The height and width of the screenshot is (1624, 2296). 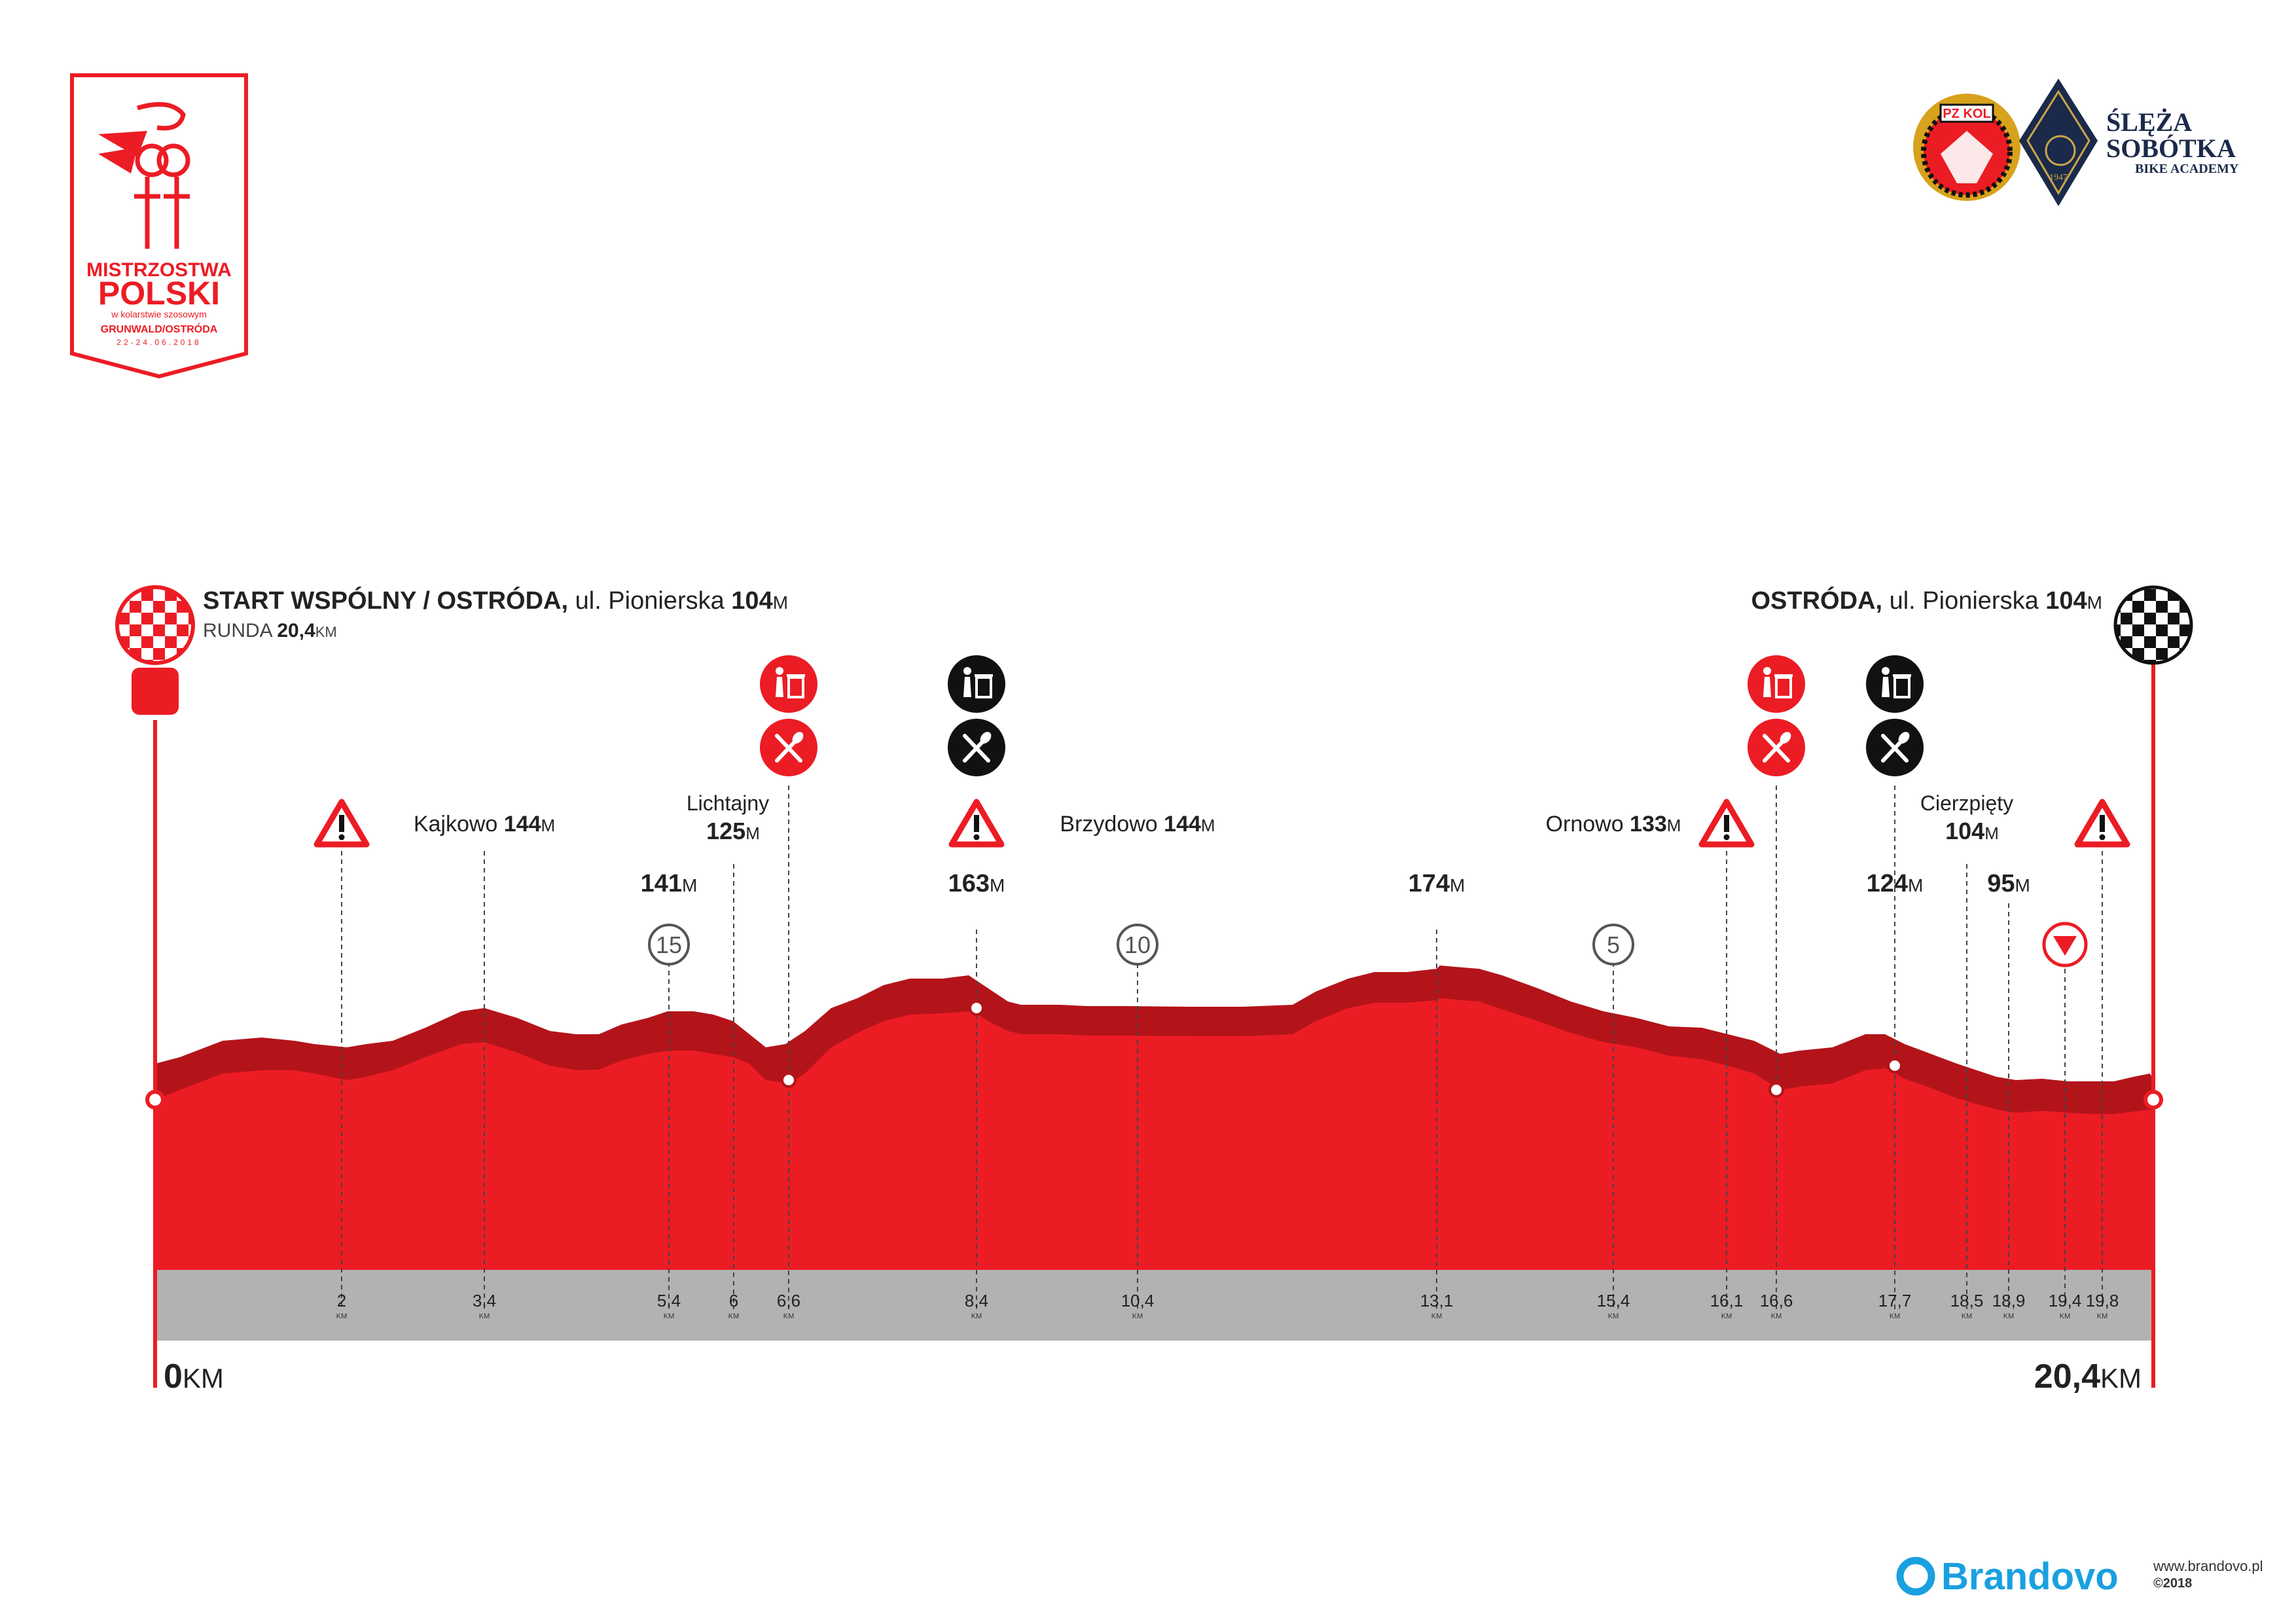 I want to click on place-altitude: 125M, so click(x=733, y=831).